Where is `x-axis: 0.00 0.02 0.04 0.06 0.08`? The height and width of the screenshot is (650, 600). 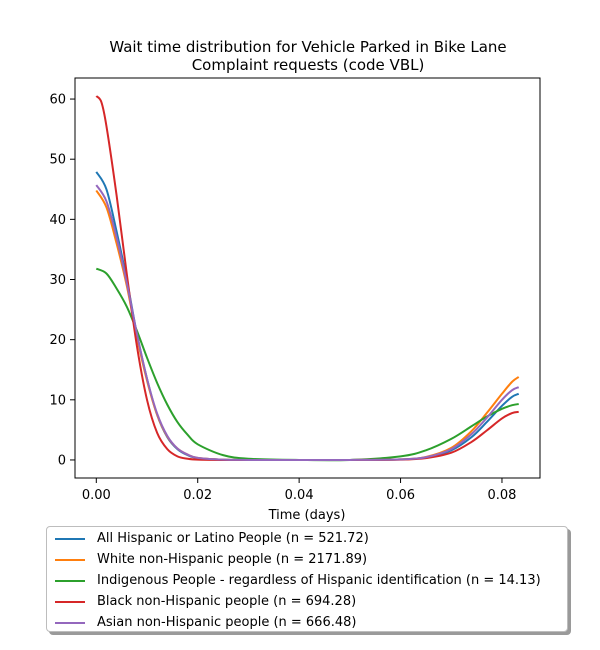 x-axis: 0.00 0.02 0.04 0.06 0.08 is located at coordinates (299, 490).